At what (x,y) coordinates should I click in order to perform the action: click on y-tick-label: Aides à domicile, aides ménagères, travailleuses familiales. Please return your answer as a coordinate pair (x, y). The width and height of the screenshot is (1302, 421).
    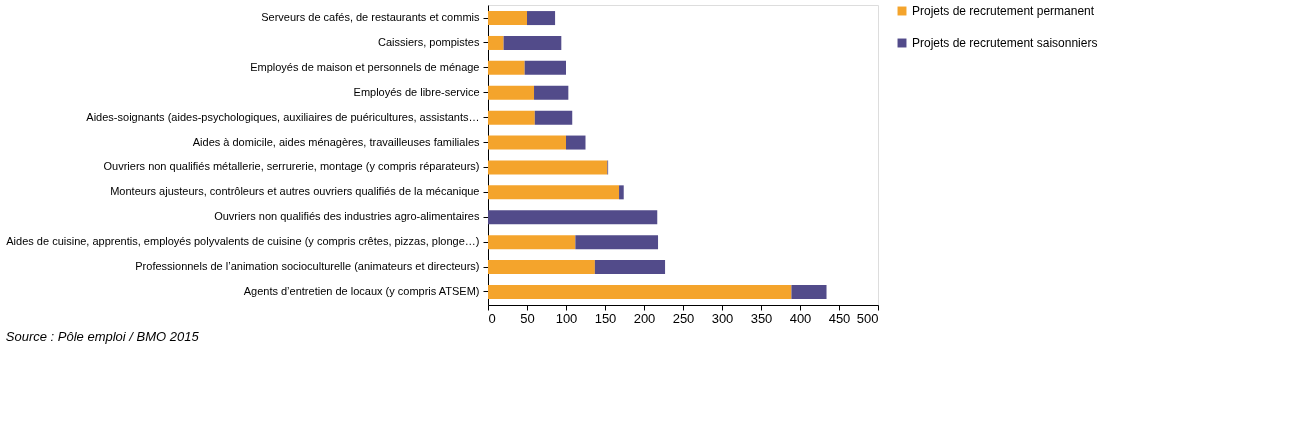
    Looking at the image, I should click on (336, 141).